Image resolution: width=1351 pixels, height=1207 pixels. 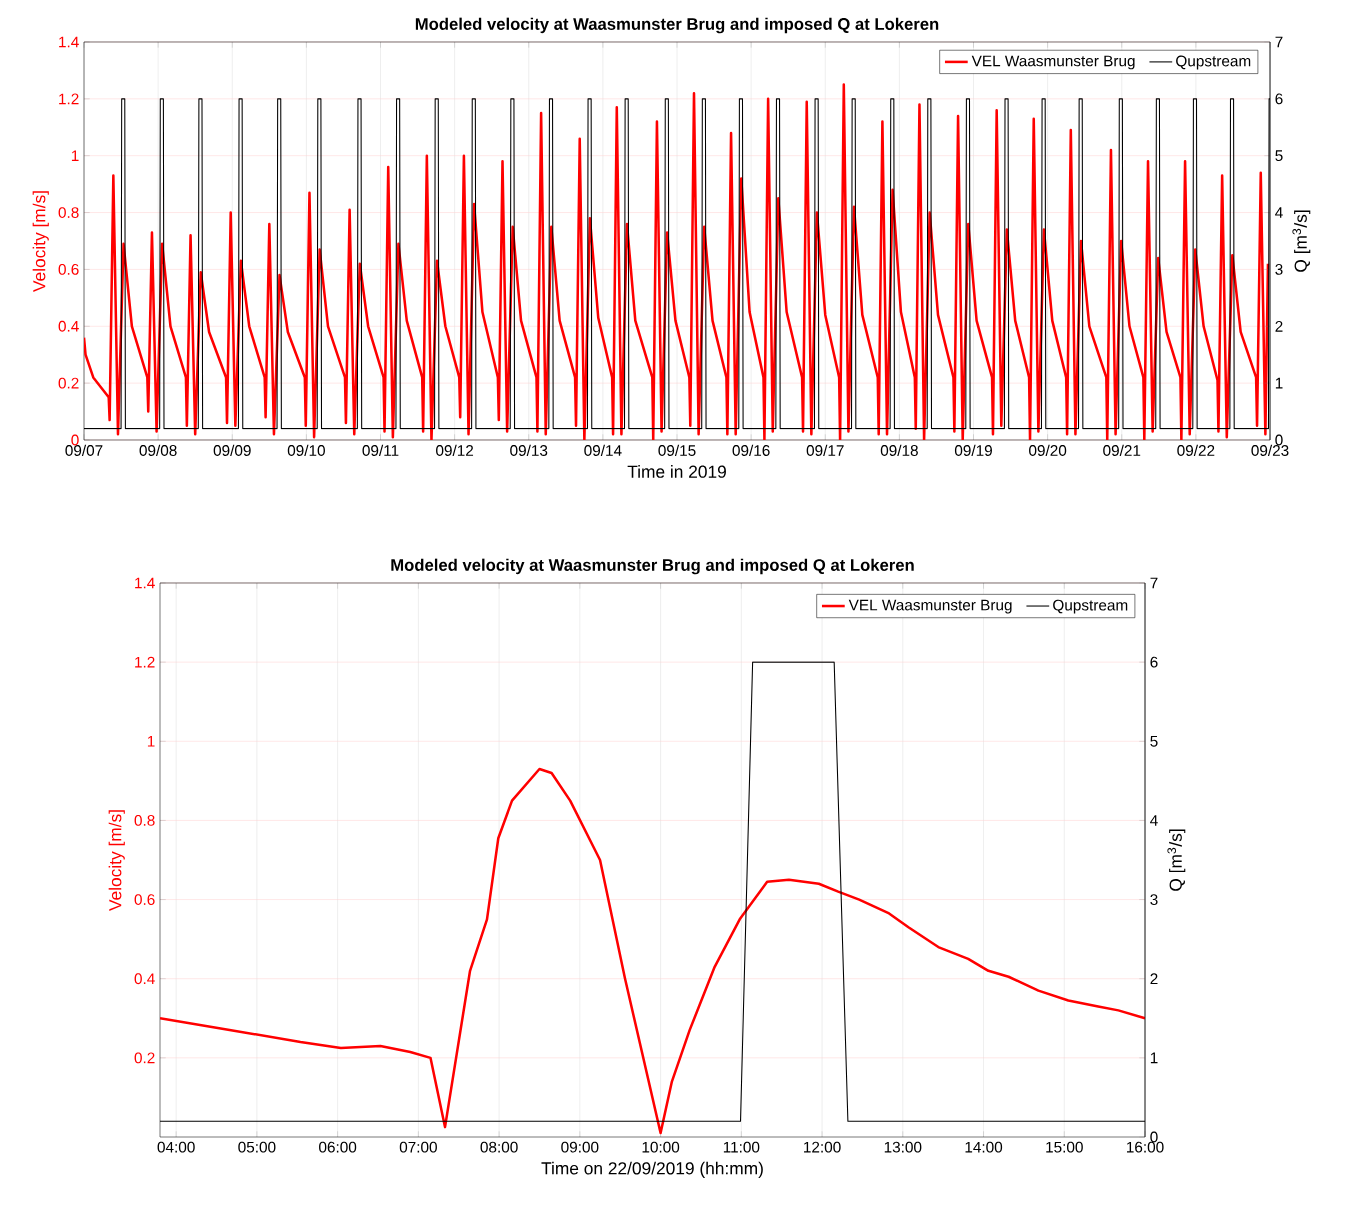 I want to click on x-tick-label: 09/21, so click(x=1122, y=450).